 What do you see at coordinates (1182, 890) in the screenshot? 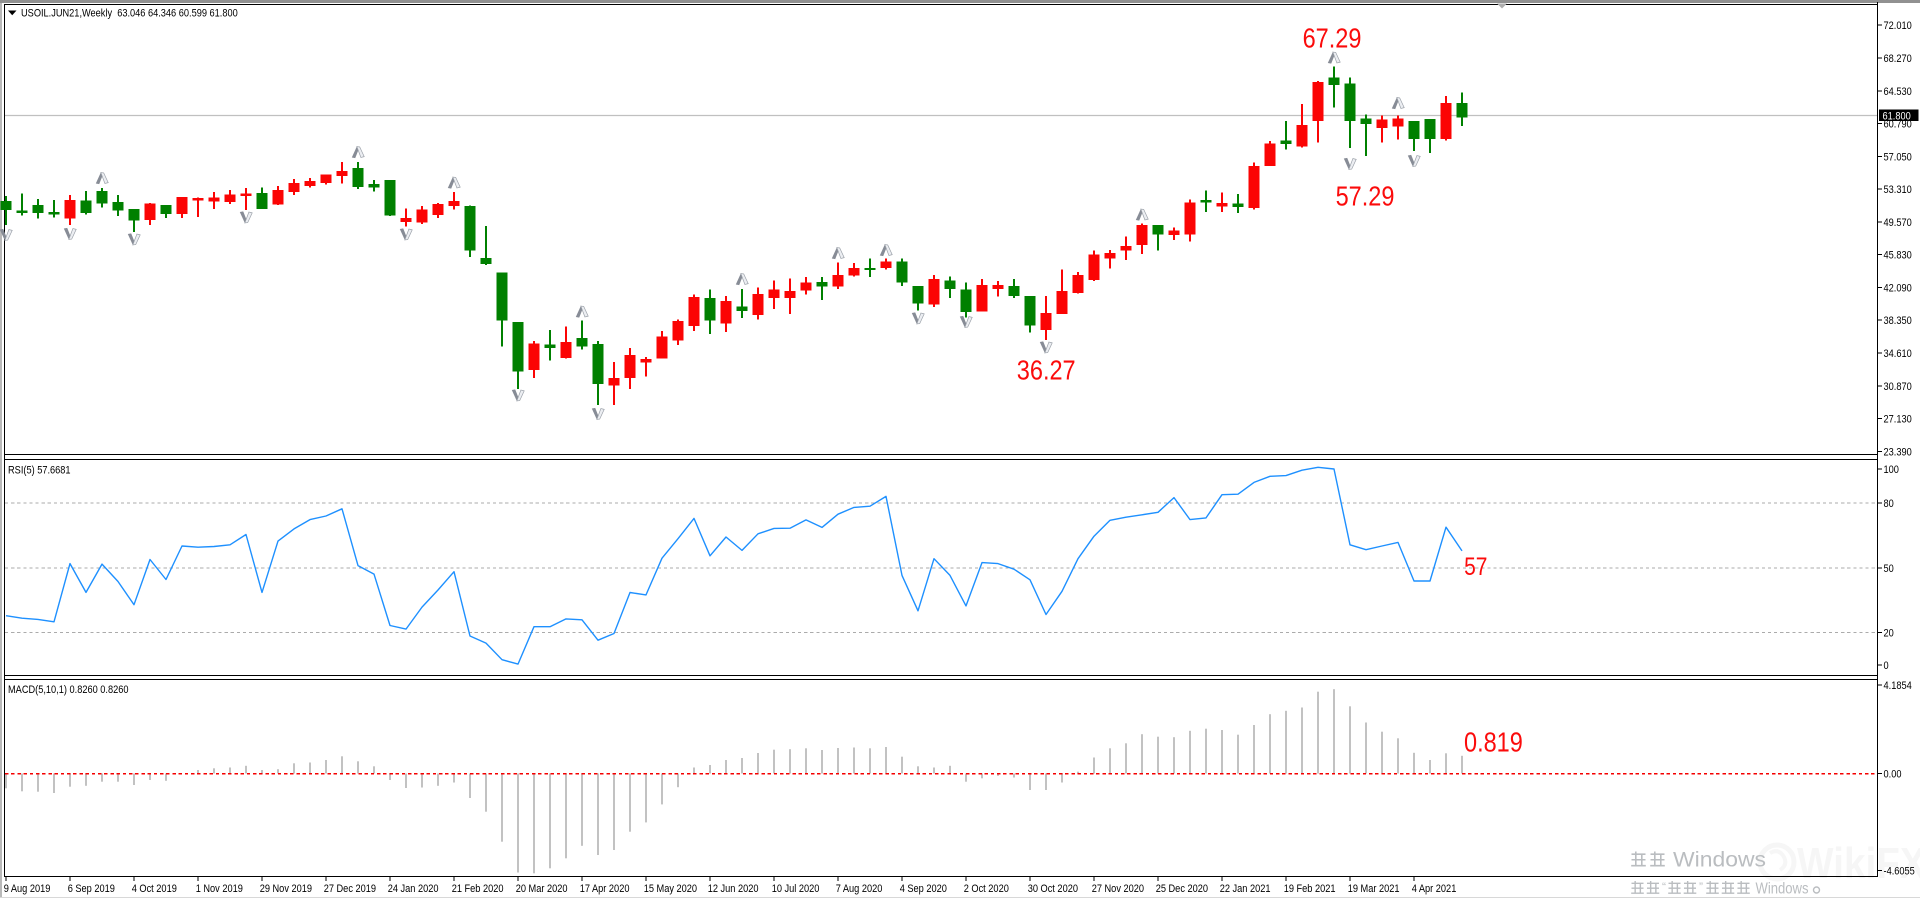
I see `svg-text: 25 Dec 2020` at bounding box center [1182, 890].